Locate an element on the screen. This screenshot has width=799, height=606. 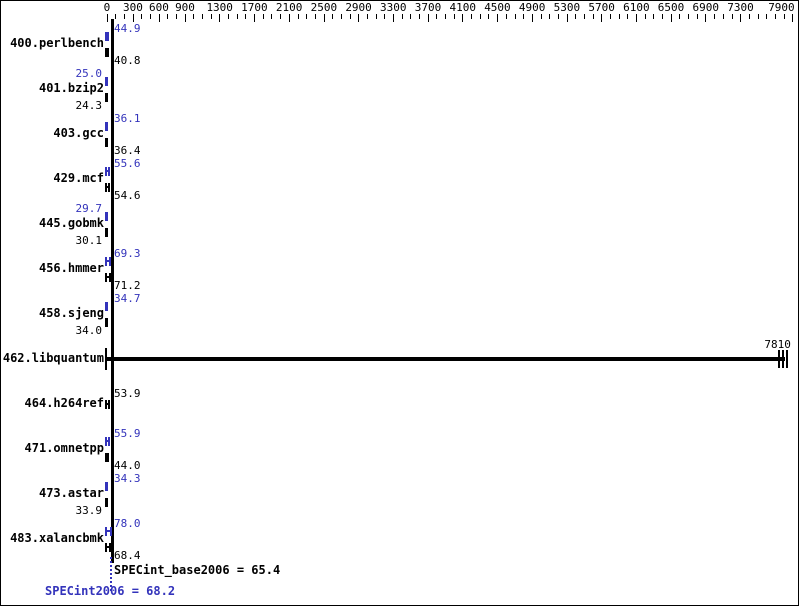
benchmark-name: 462.libquantum is located at coordinates (53, 358).